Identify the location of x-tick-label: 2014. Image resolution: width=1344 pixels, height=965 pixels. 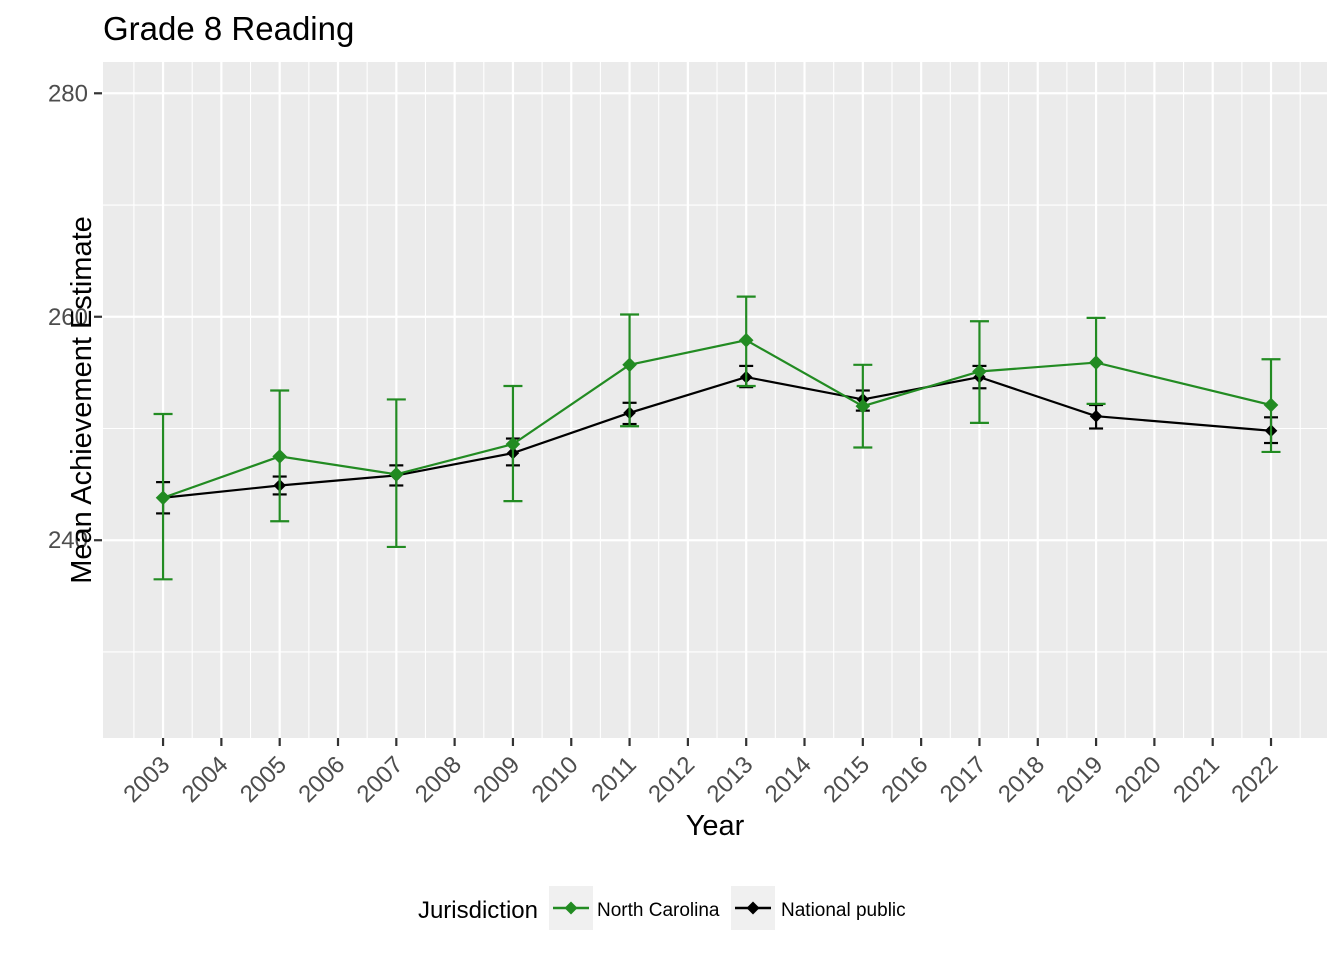
(788, 779).